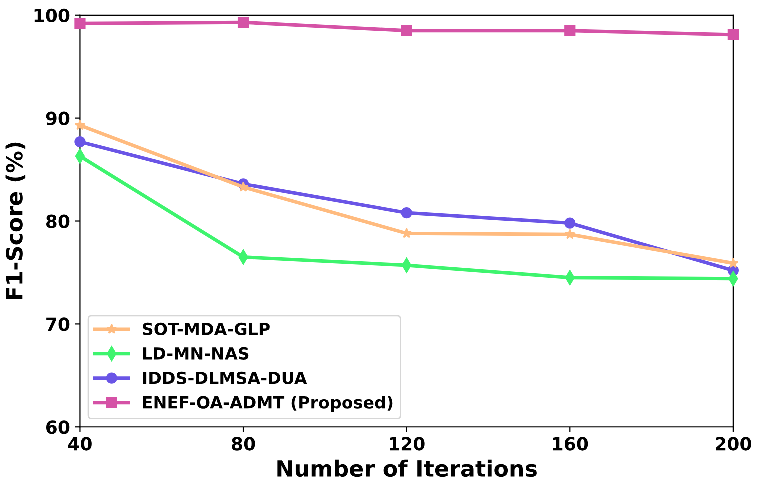  What do you see at coordinates (58, 325) in the screenshot?
I see `y-tick-label: 70` at bounding box center [58, 325].